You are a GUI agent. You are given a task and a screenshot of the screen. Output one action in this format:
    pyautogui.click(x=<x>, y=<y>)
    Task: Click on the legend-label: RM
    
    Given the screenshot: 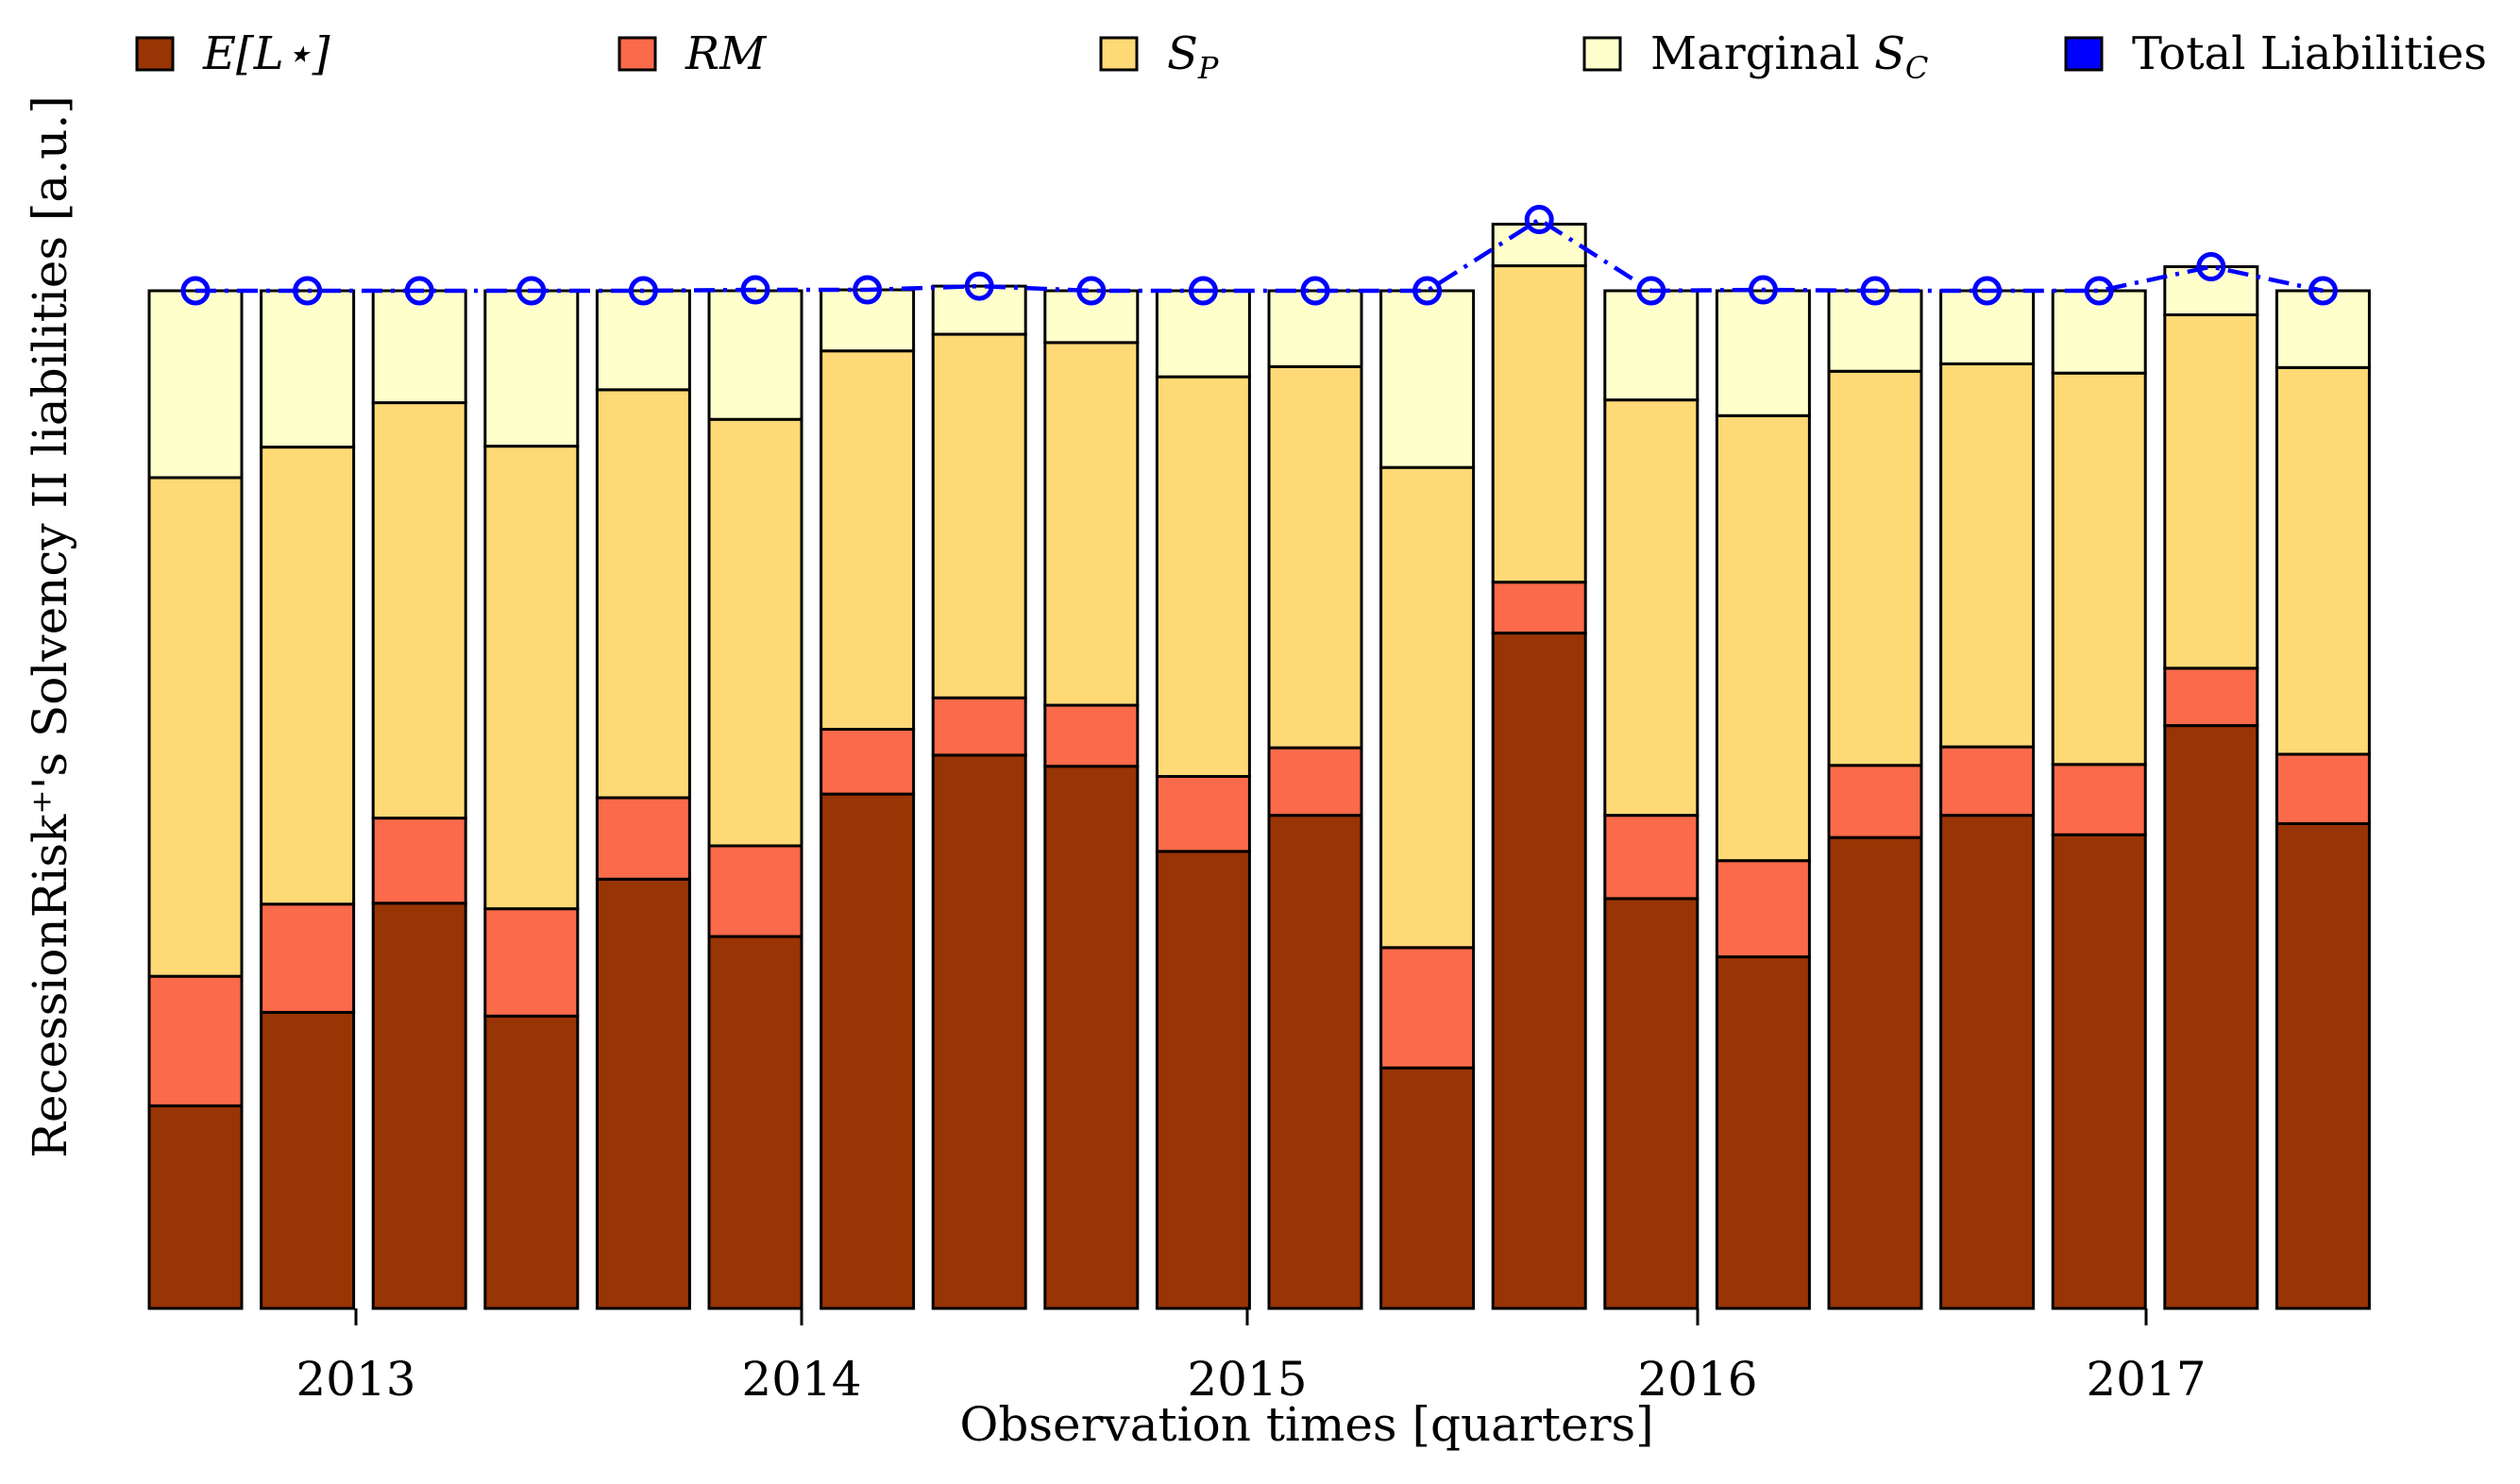 What is the action you would take?
    pyautogui.click(x=726, y=53)
    